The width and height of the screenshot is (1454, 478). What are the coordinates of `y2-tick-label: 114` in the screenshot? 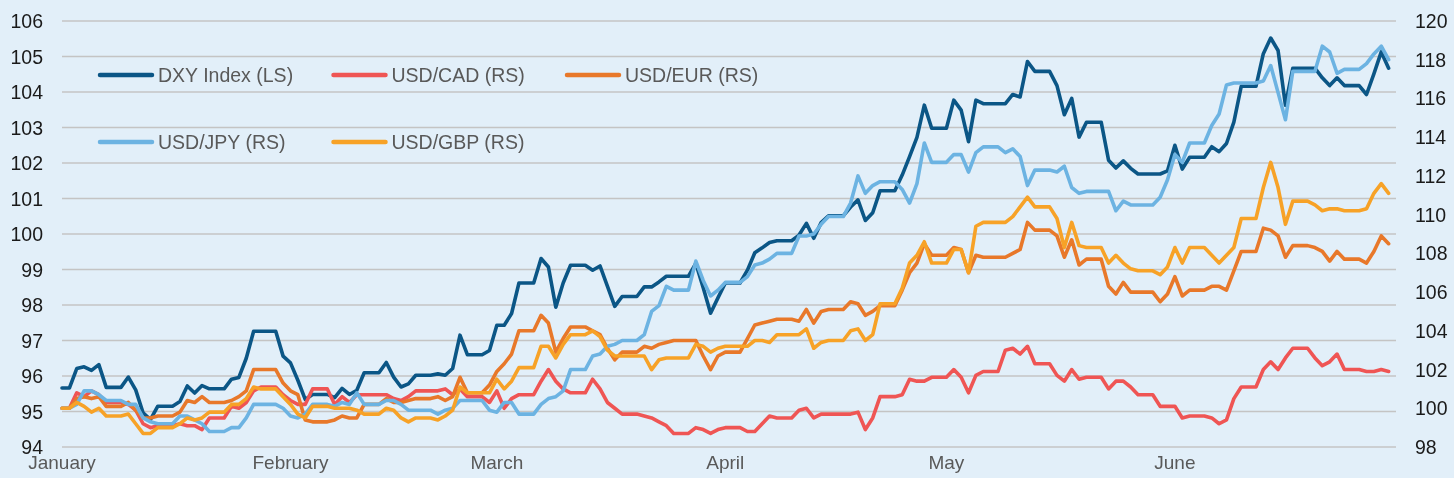 It's located at (1431, 137).